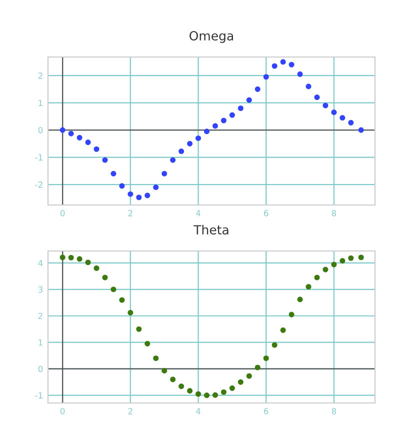 The height and width of the screenshot is (447, 414). Describe the element at coordinates (212, 37) in the screenshot. I see `chart-title: Omega` at that location.